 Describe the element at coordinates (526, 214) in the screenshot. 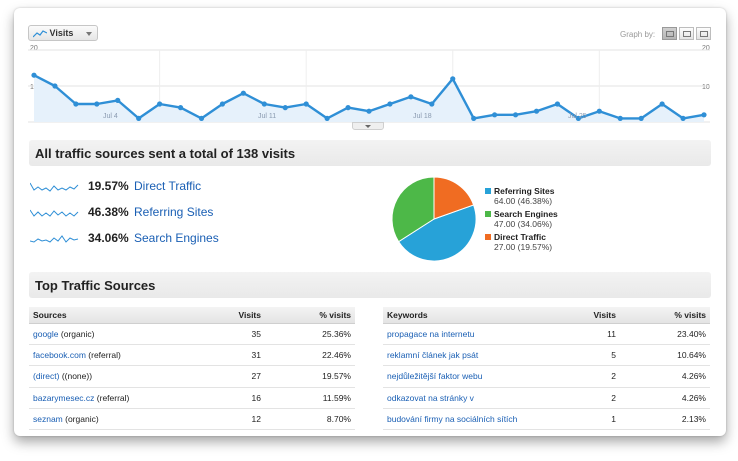

I see `legend-label: Search Engines` at that location.